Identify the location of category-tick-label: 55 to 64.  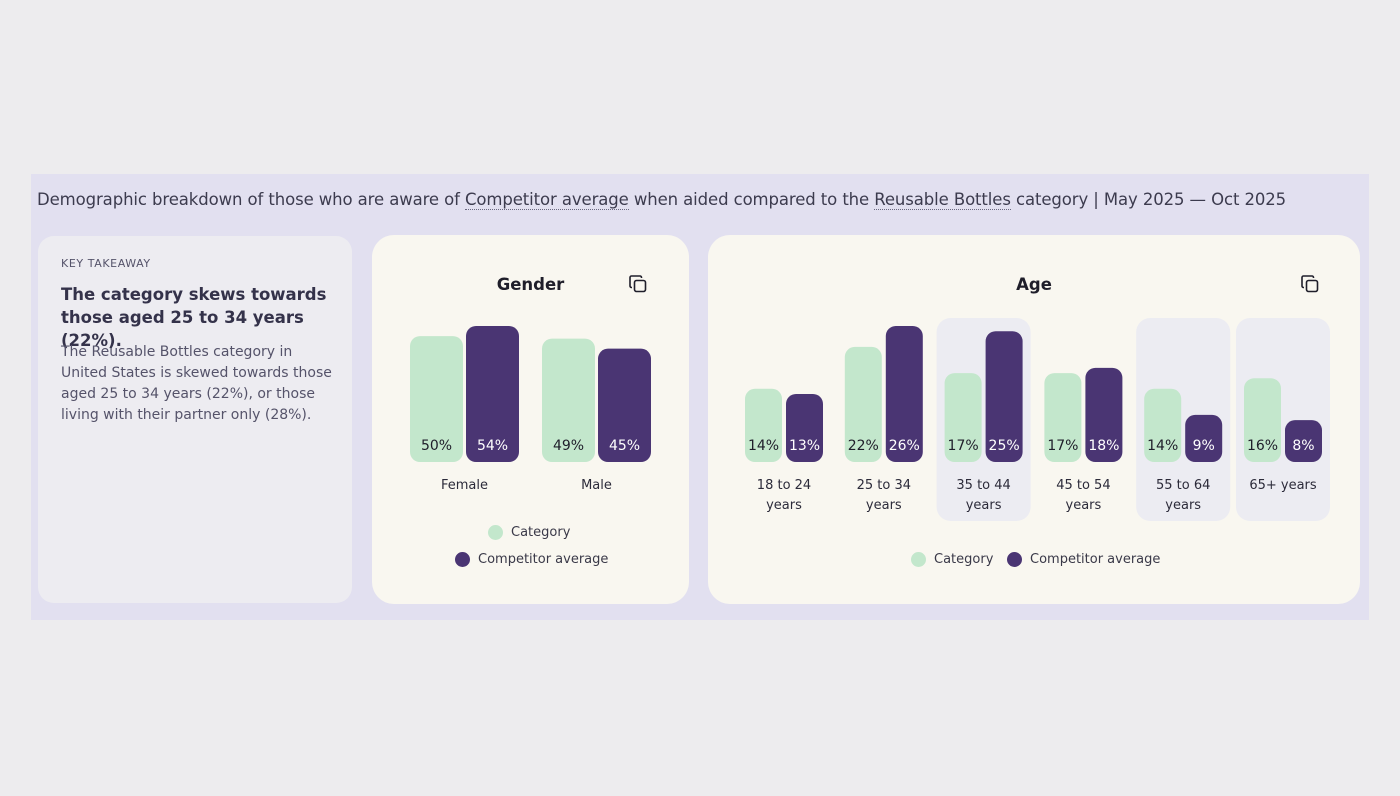
(1183, 485).